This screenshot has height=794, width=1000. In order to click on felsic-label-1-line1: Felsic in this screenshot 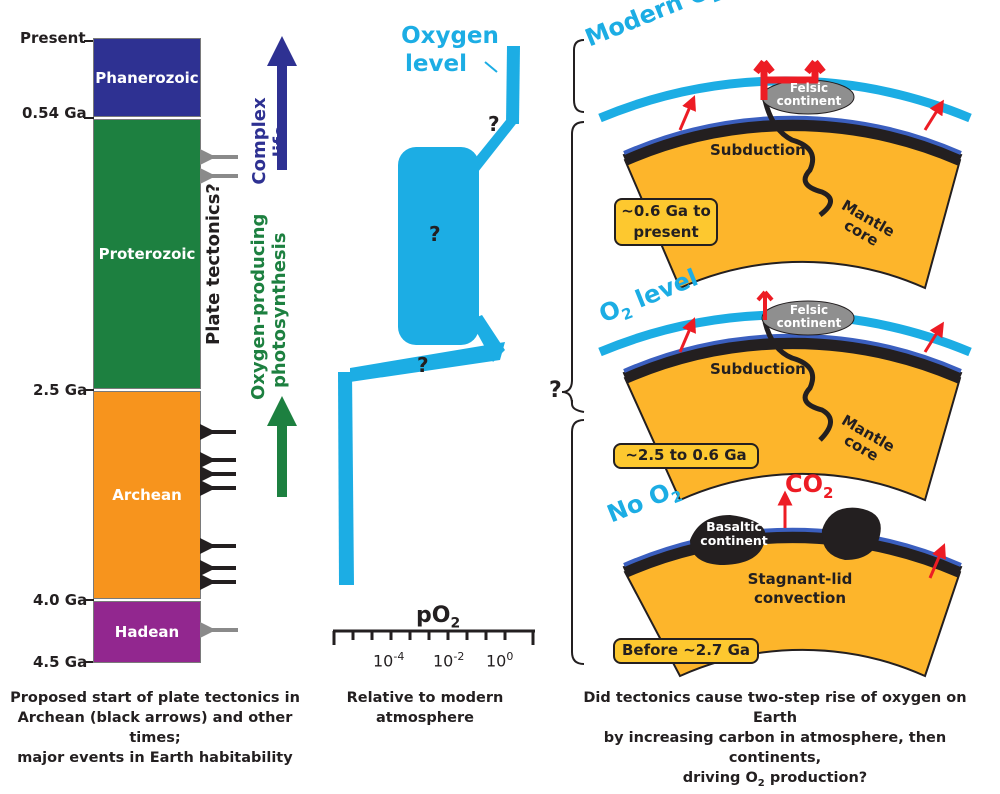, I will do `click(809, 88)`.